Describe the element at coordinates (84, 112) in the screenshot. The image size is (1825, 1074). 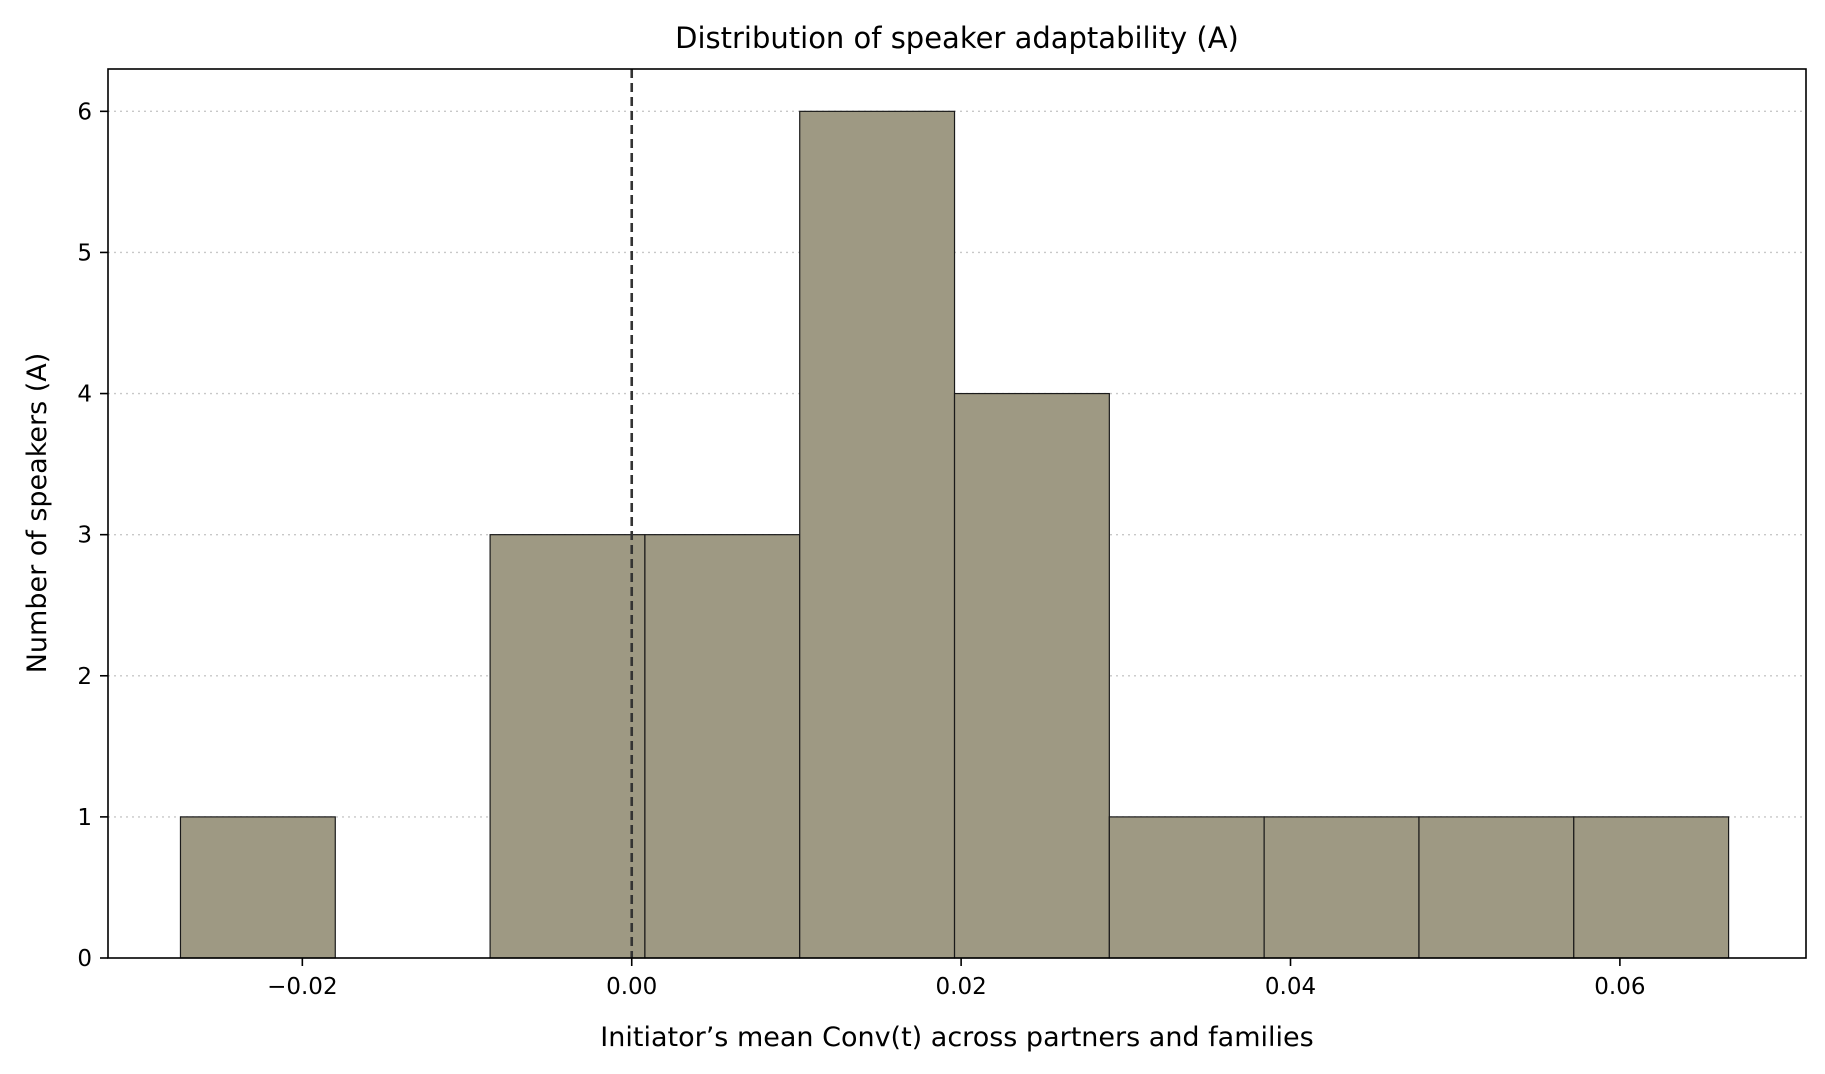
I see `y-tick-label-6: 6` at that location.